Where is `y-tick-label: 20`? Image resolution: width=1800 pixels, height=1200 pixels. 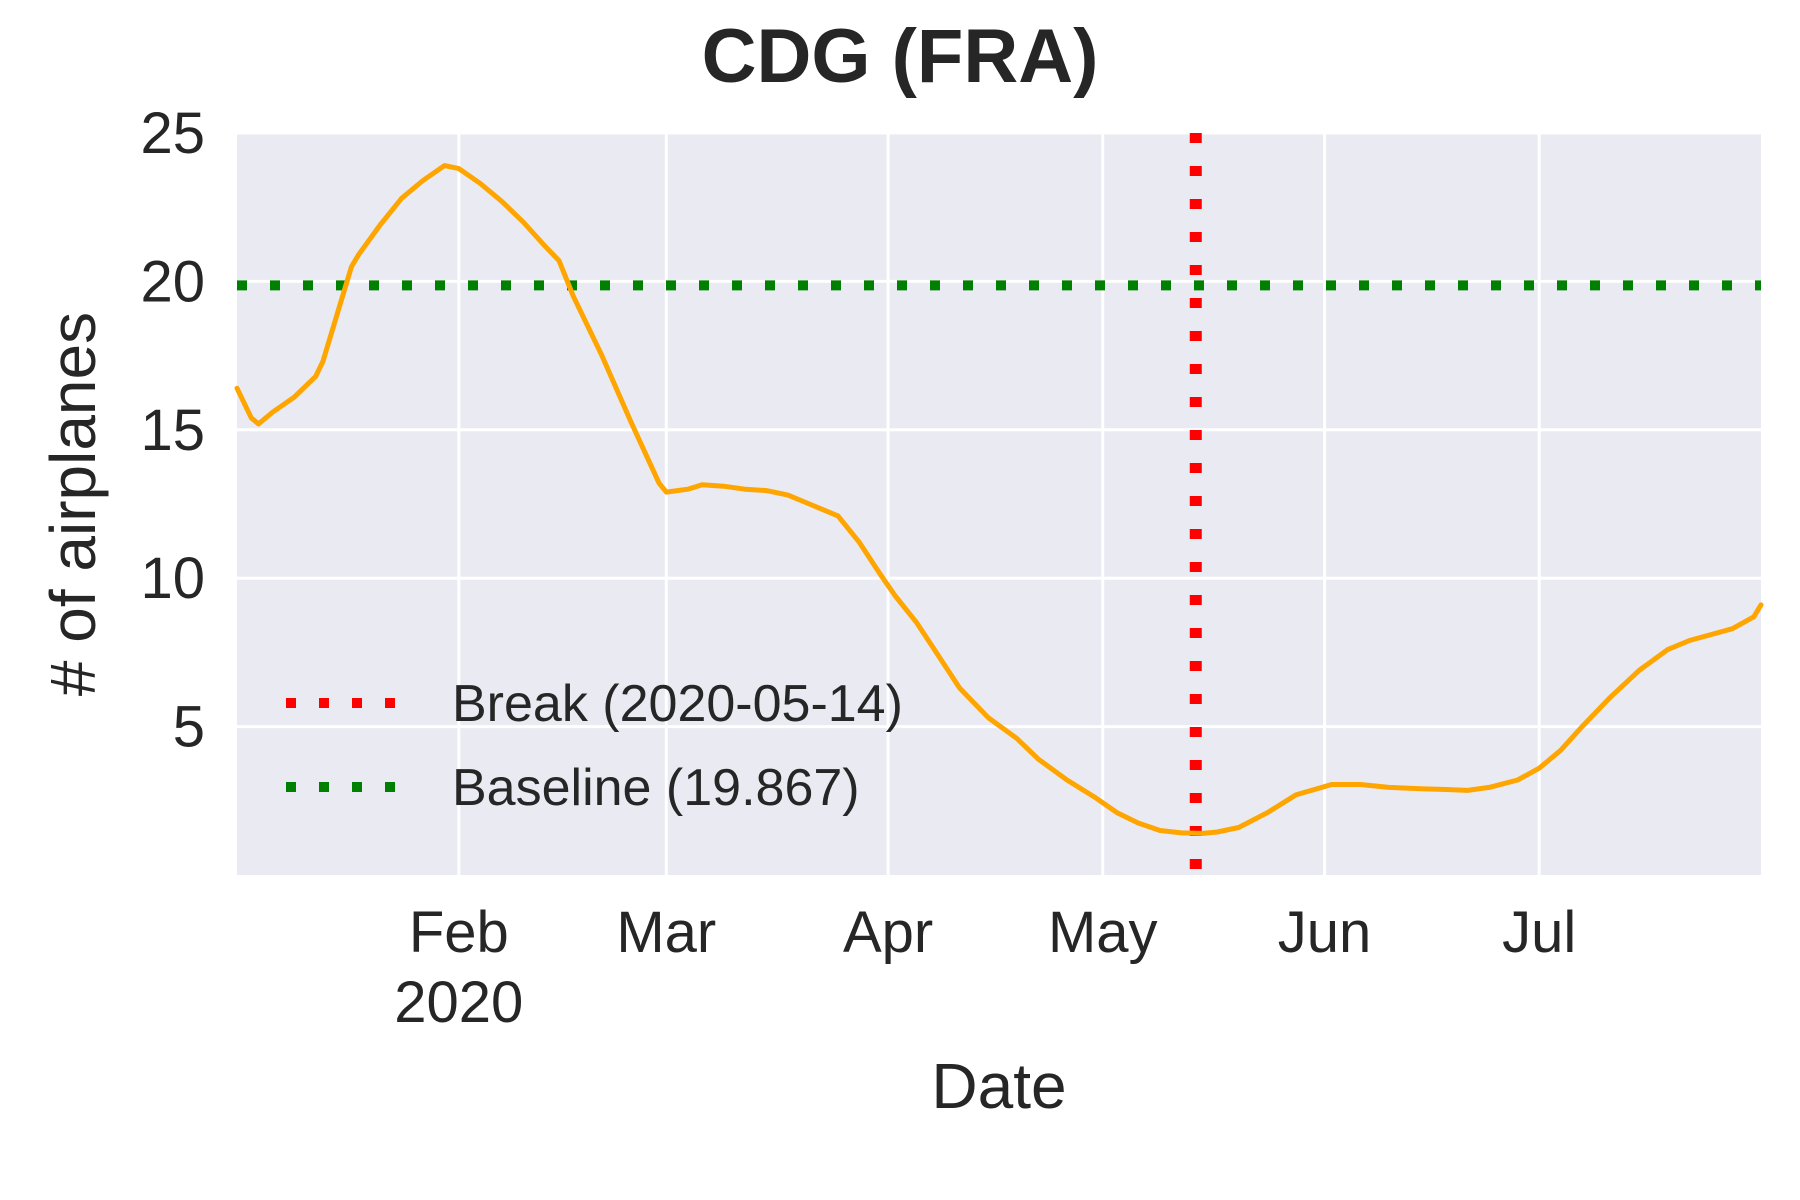 y-tick-label: 20 is located at coordinates (172, 281).